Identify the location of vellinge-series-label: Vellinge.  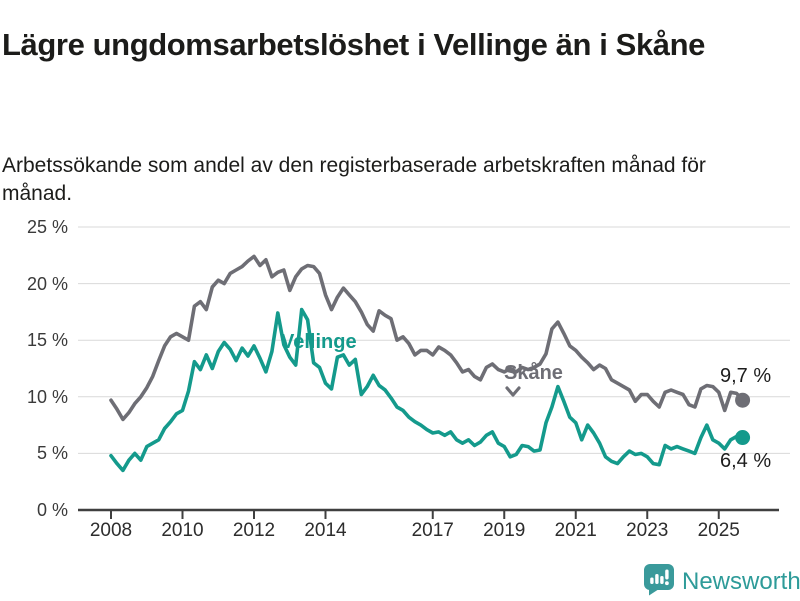
(319, 342).